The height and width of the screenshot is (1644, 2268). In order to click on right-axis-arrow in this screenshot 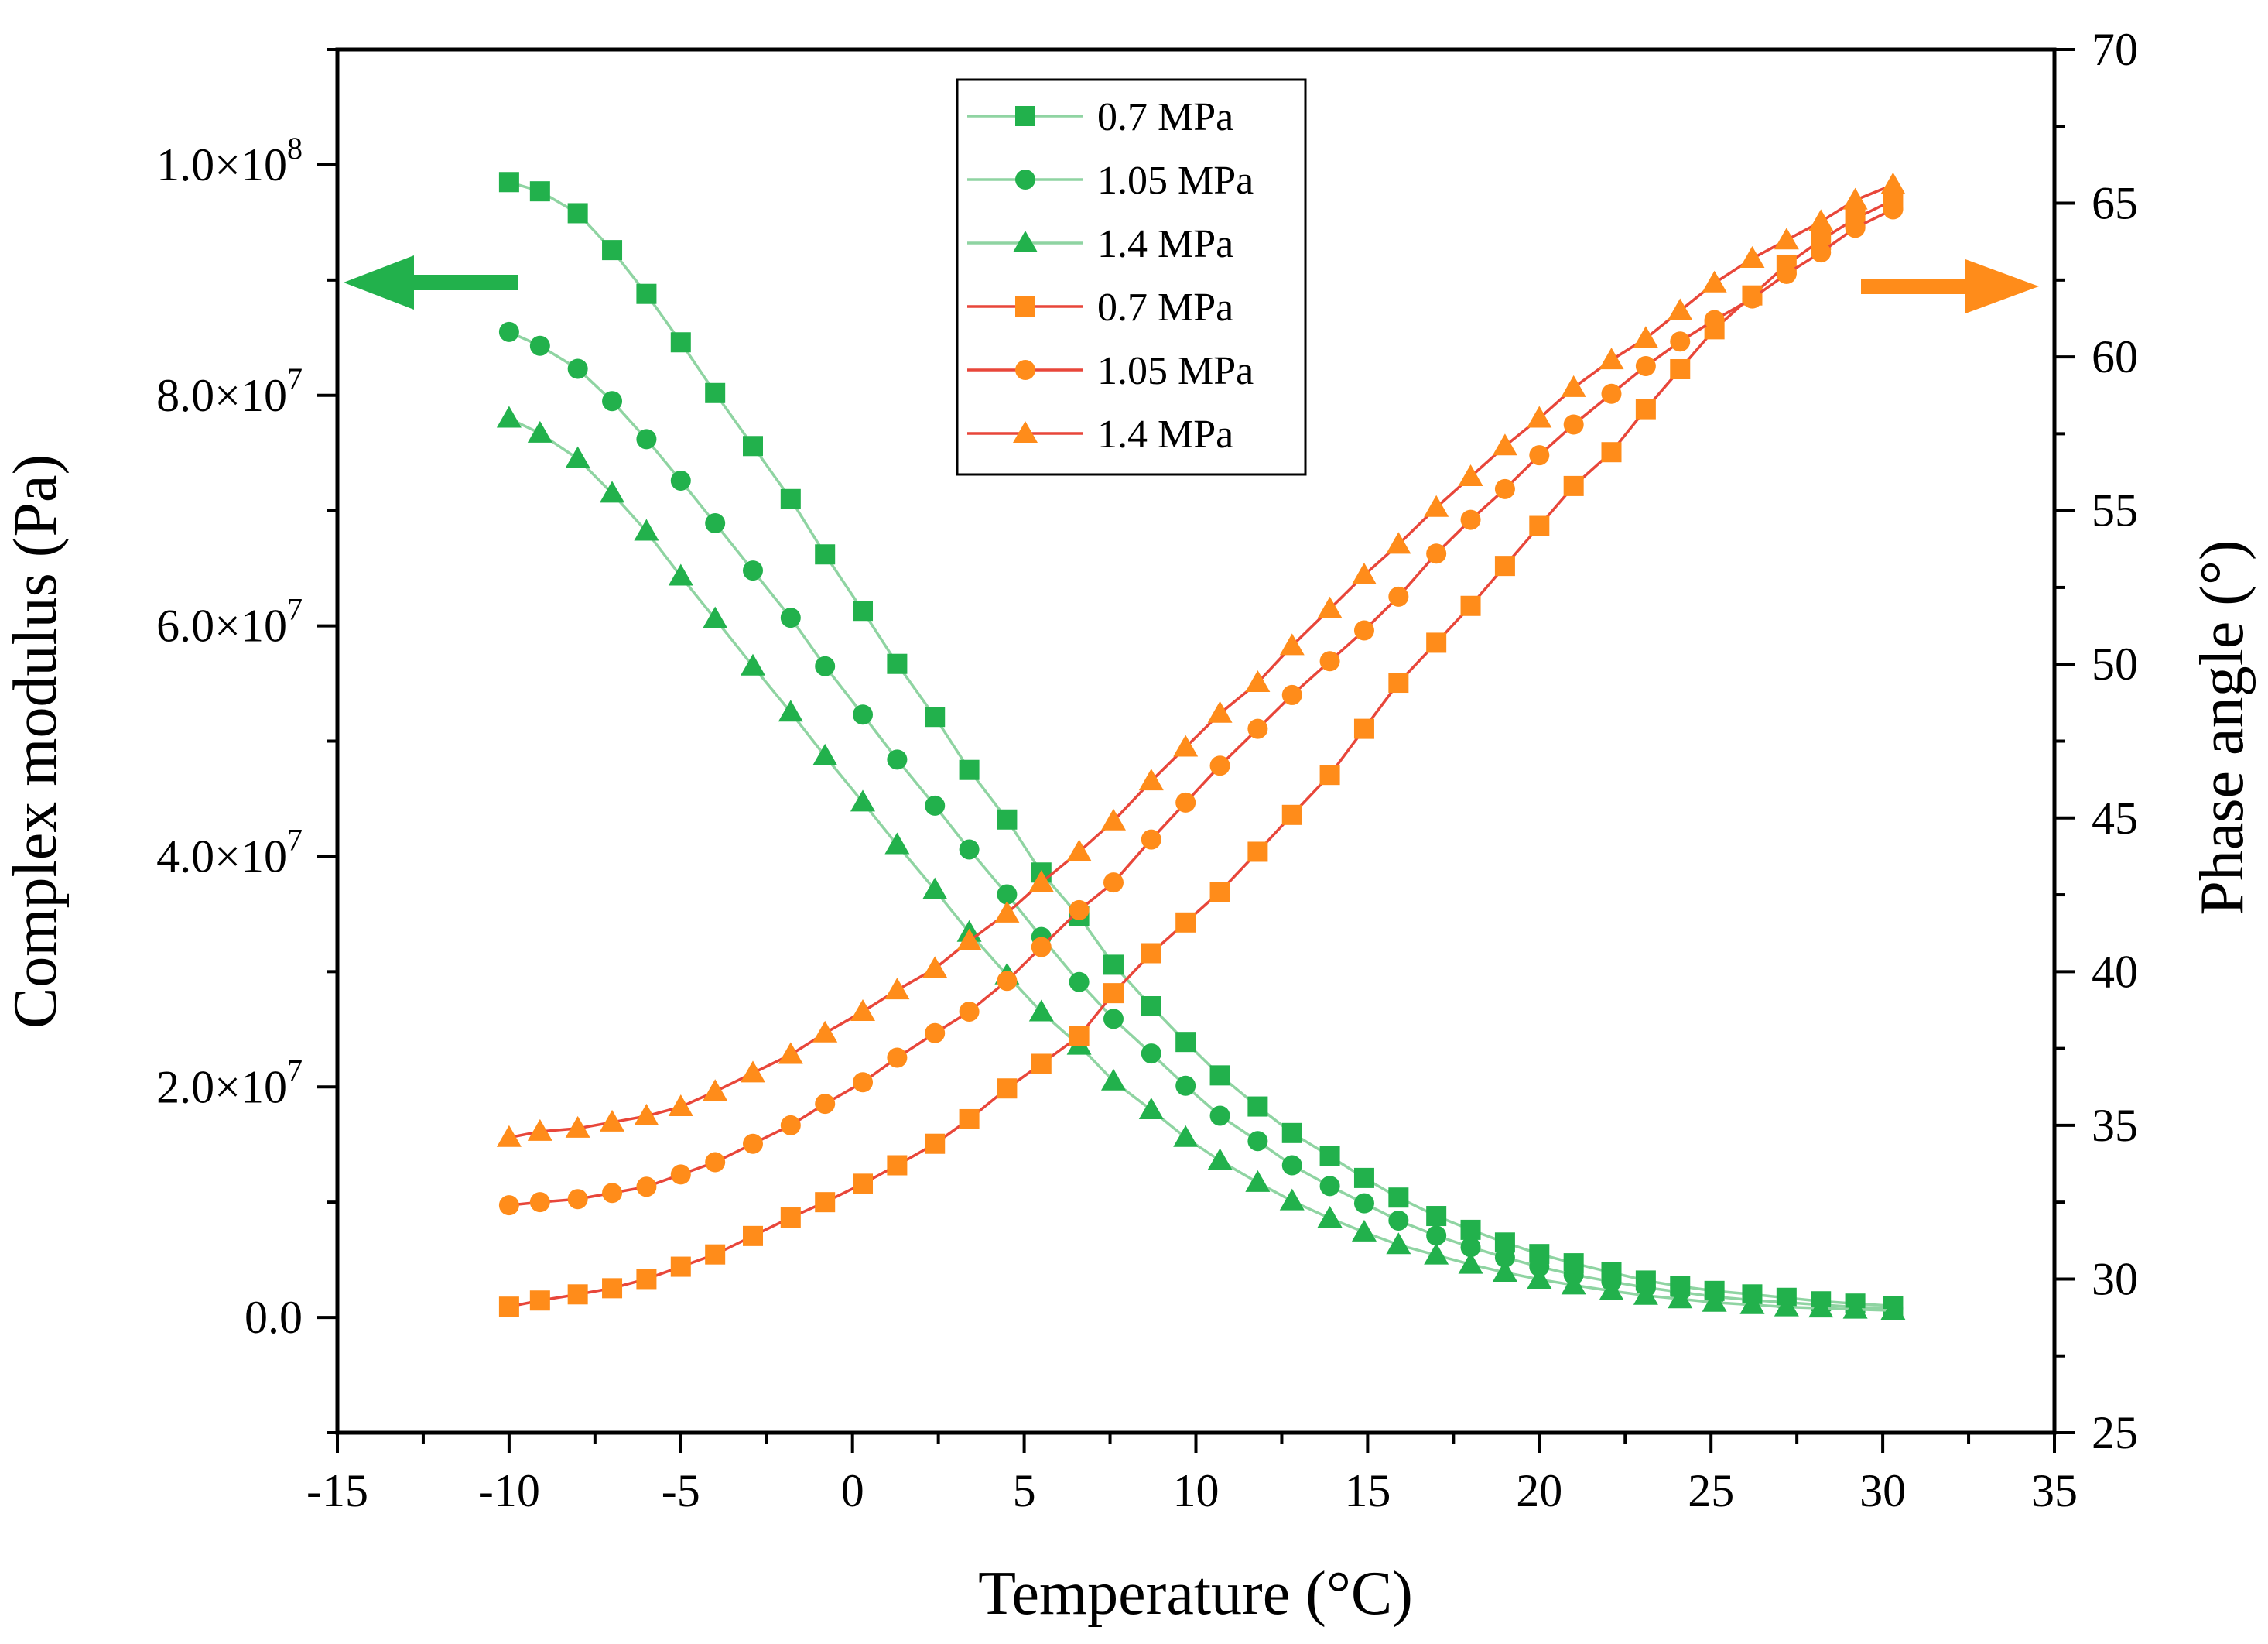, I will do `click(1950, 286)`.